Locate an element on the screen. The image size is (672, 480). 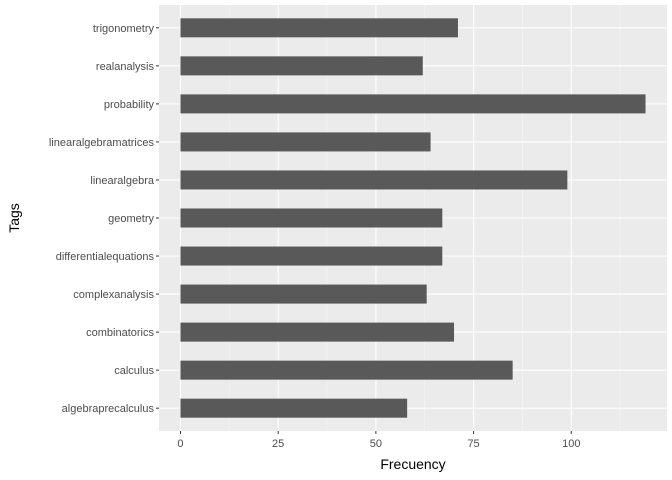
y-tick-label: geometry is located at coordinates (131, 219).